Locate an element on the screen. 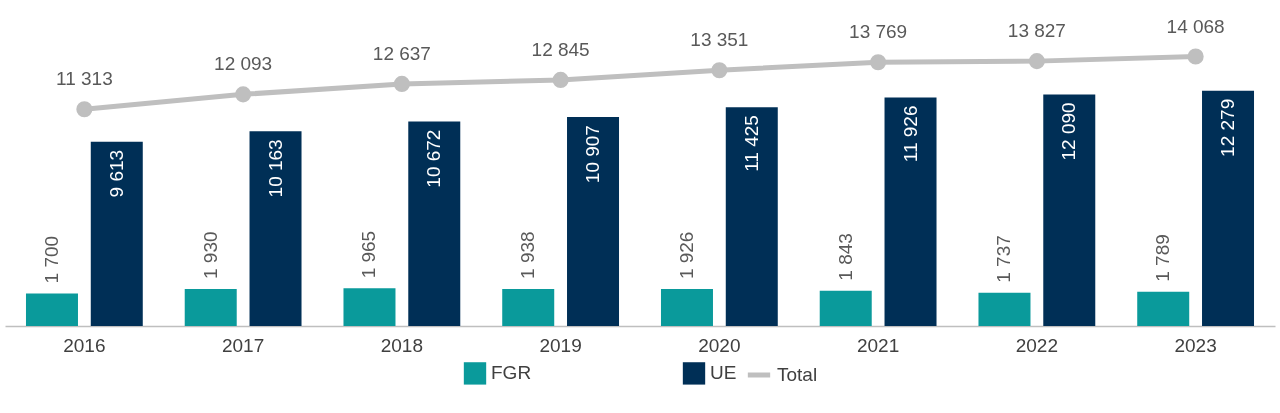  data-label: 14 068 is located at coordinates (1195, 26).